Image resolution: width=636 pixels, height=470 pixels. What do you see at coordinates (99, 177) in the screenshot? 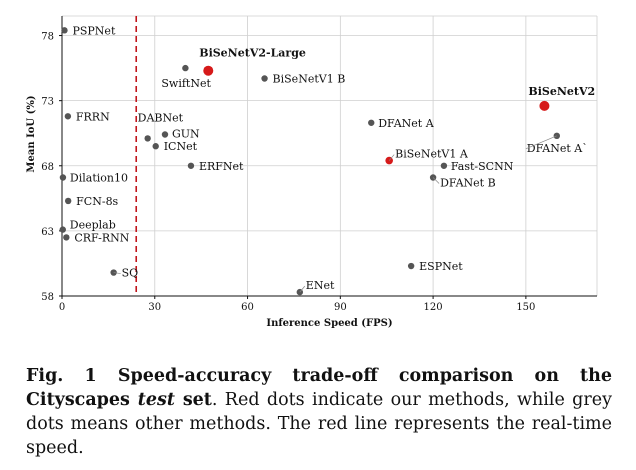
I see `point-label-dilation10: Dilation10` at bounding box center [99, 177].